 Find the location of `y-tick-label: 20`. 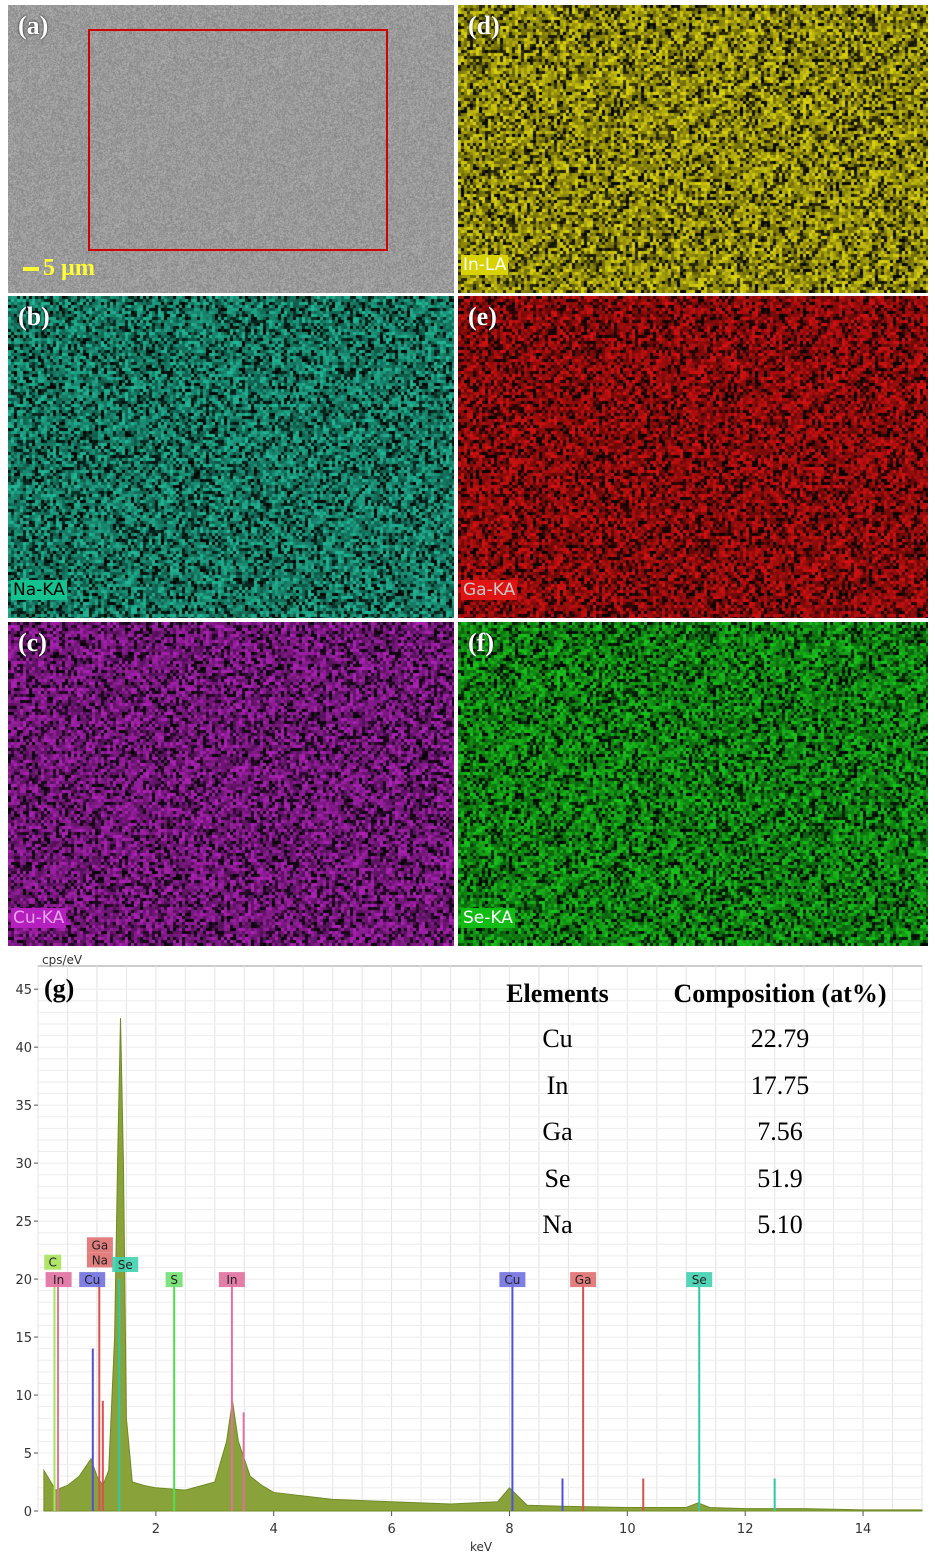

y-tick-label: 20 is located at coordinates (23, 1280).